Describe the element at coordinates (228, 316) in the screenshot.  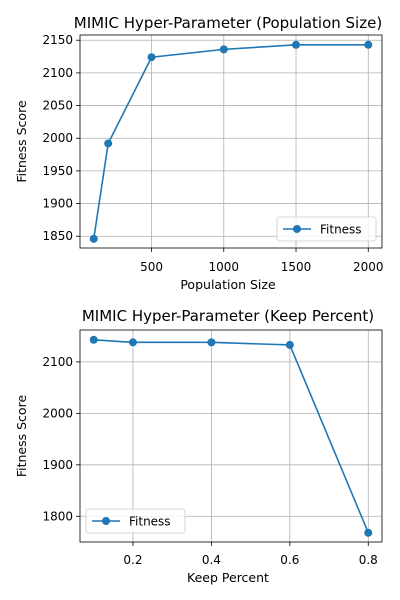
I see `chart-title: MIMIC Hyper-Parameter (Keep Percent)` at that location.